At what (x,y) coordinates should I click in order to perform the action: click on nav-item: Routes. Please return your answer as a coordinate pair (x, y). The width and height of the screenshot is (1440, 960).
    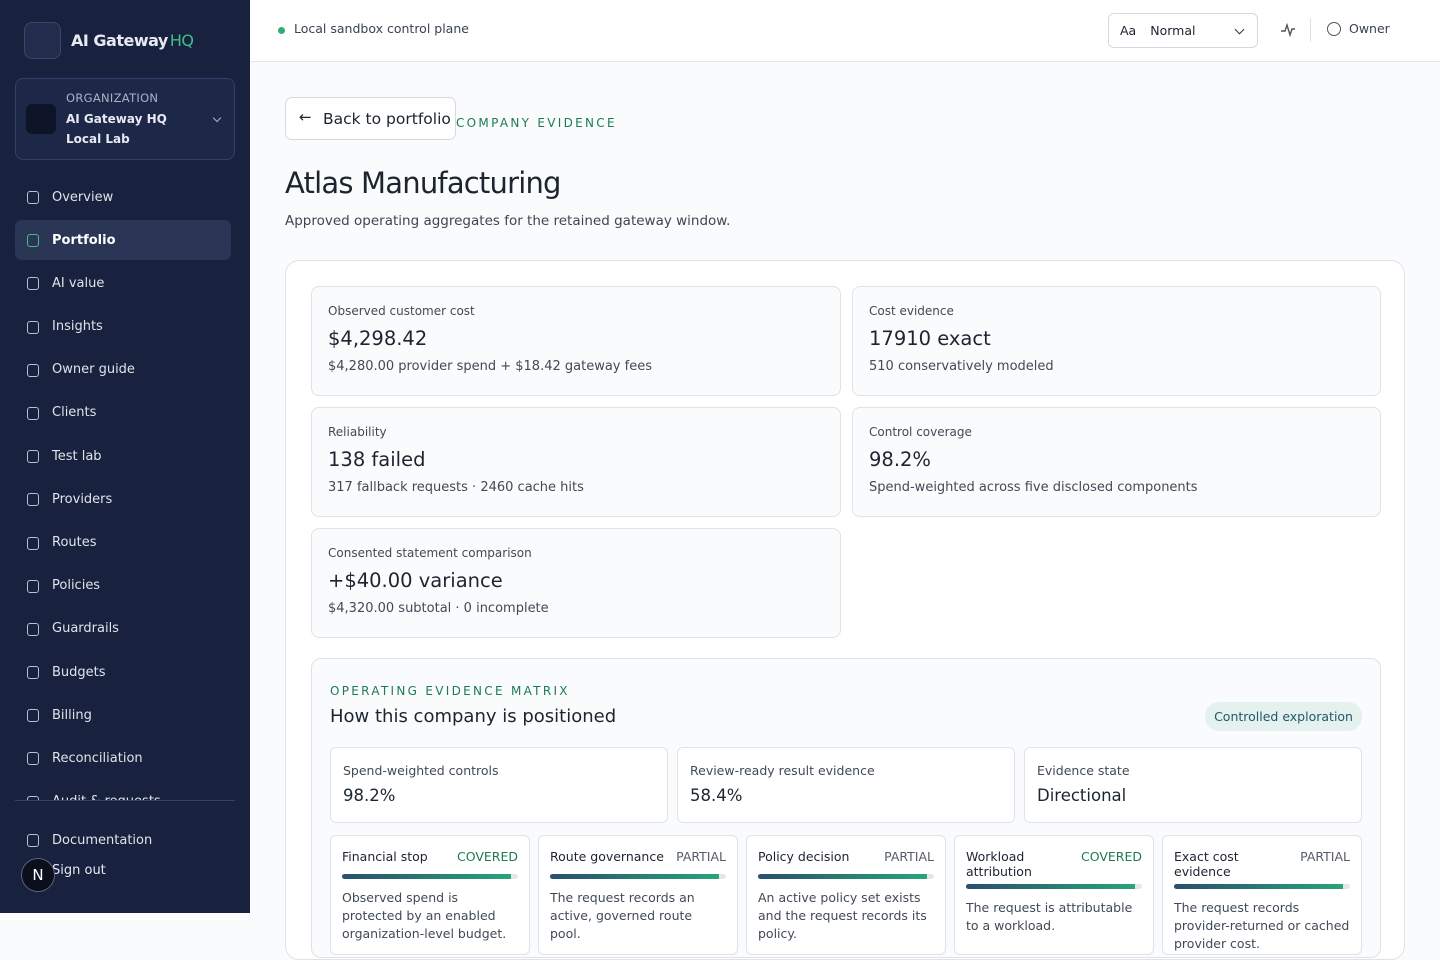
    Looking at the image, I should click on (123, 543).